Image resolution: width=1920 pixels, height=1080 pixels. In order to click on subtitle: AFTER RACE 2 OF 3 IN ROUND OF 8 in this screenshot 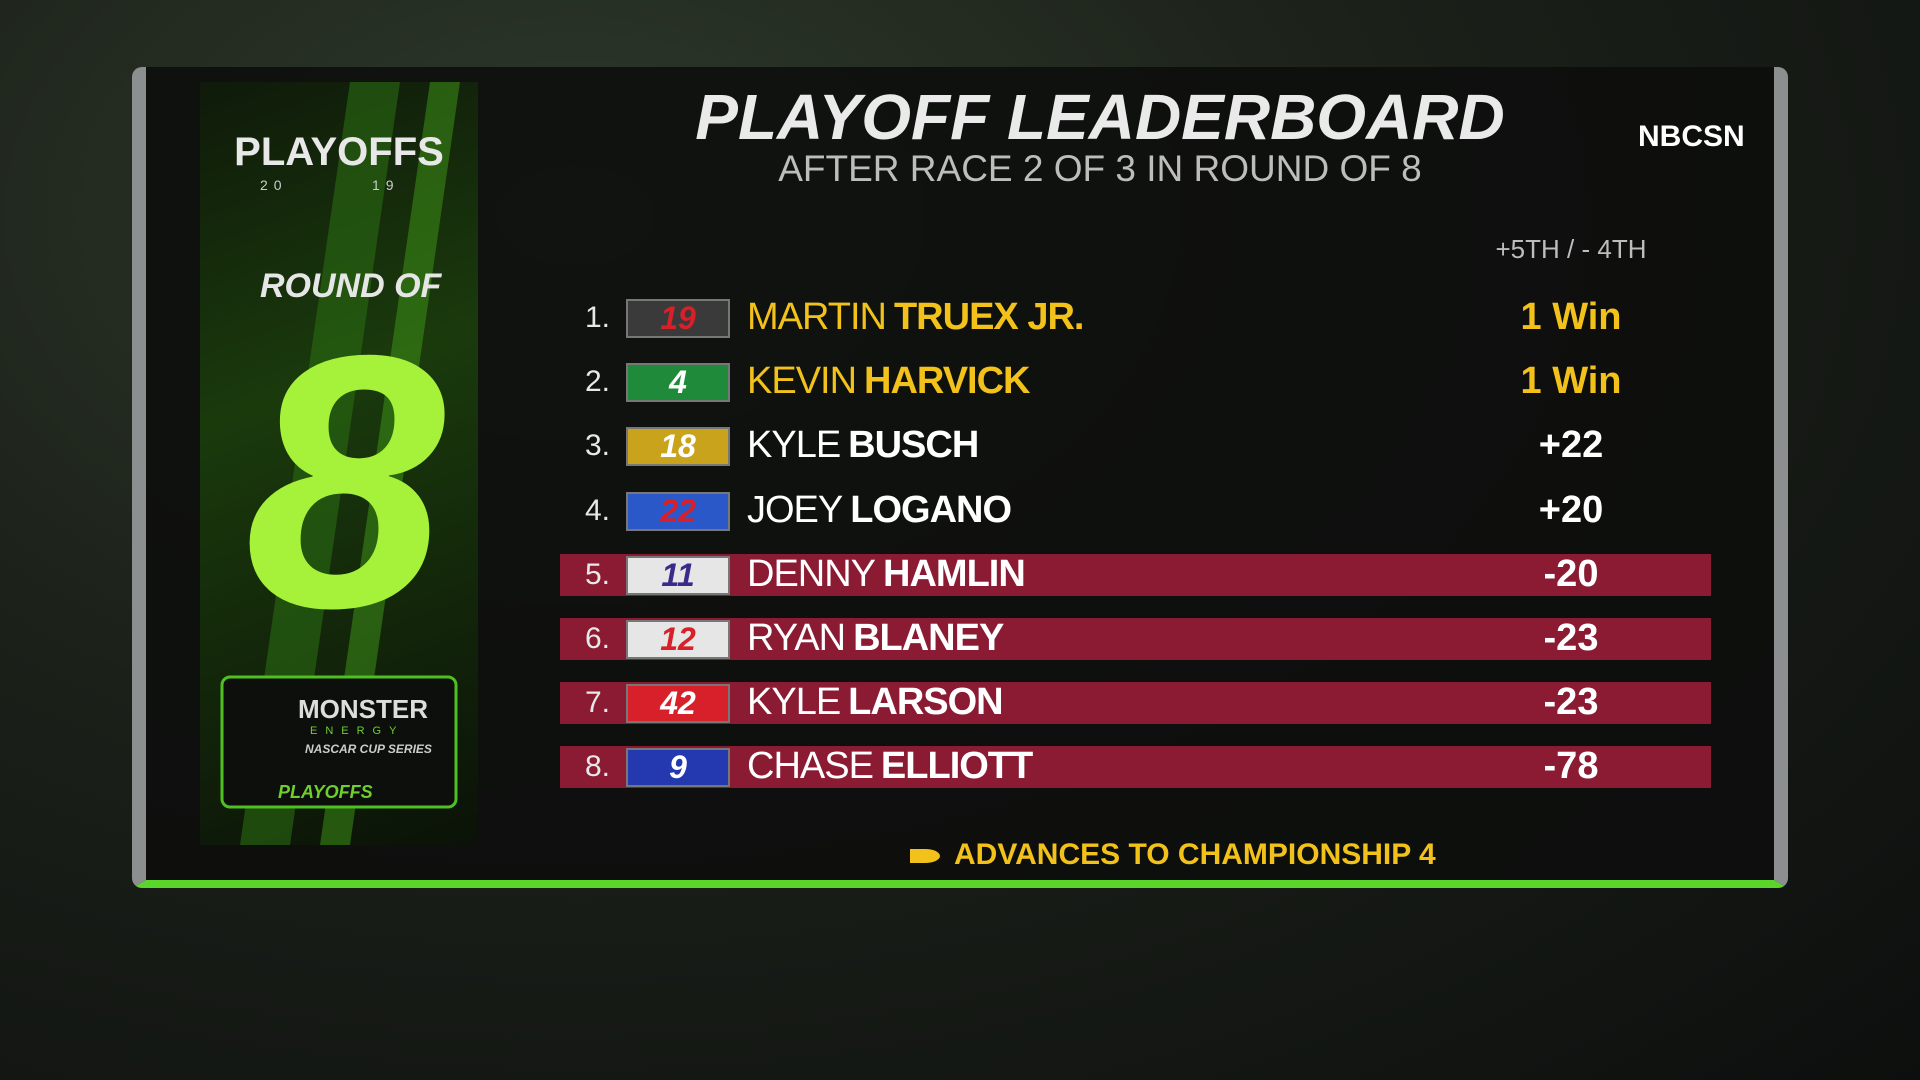, I will do `click(1100, 168)`.